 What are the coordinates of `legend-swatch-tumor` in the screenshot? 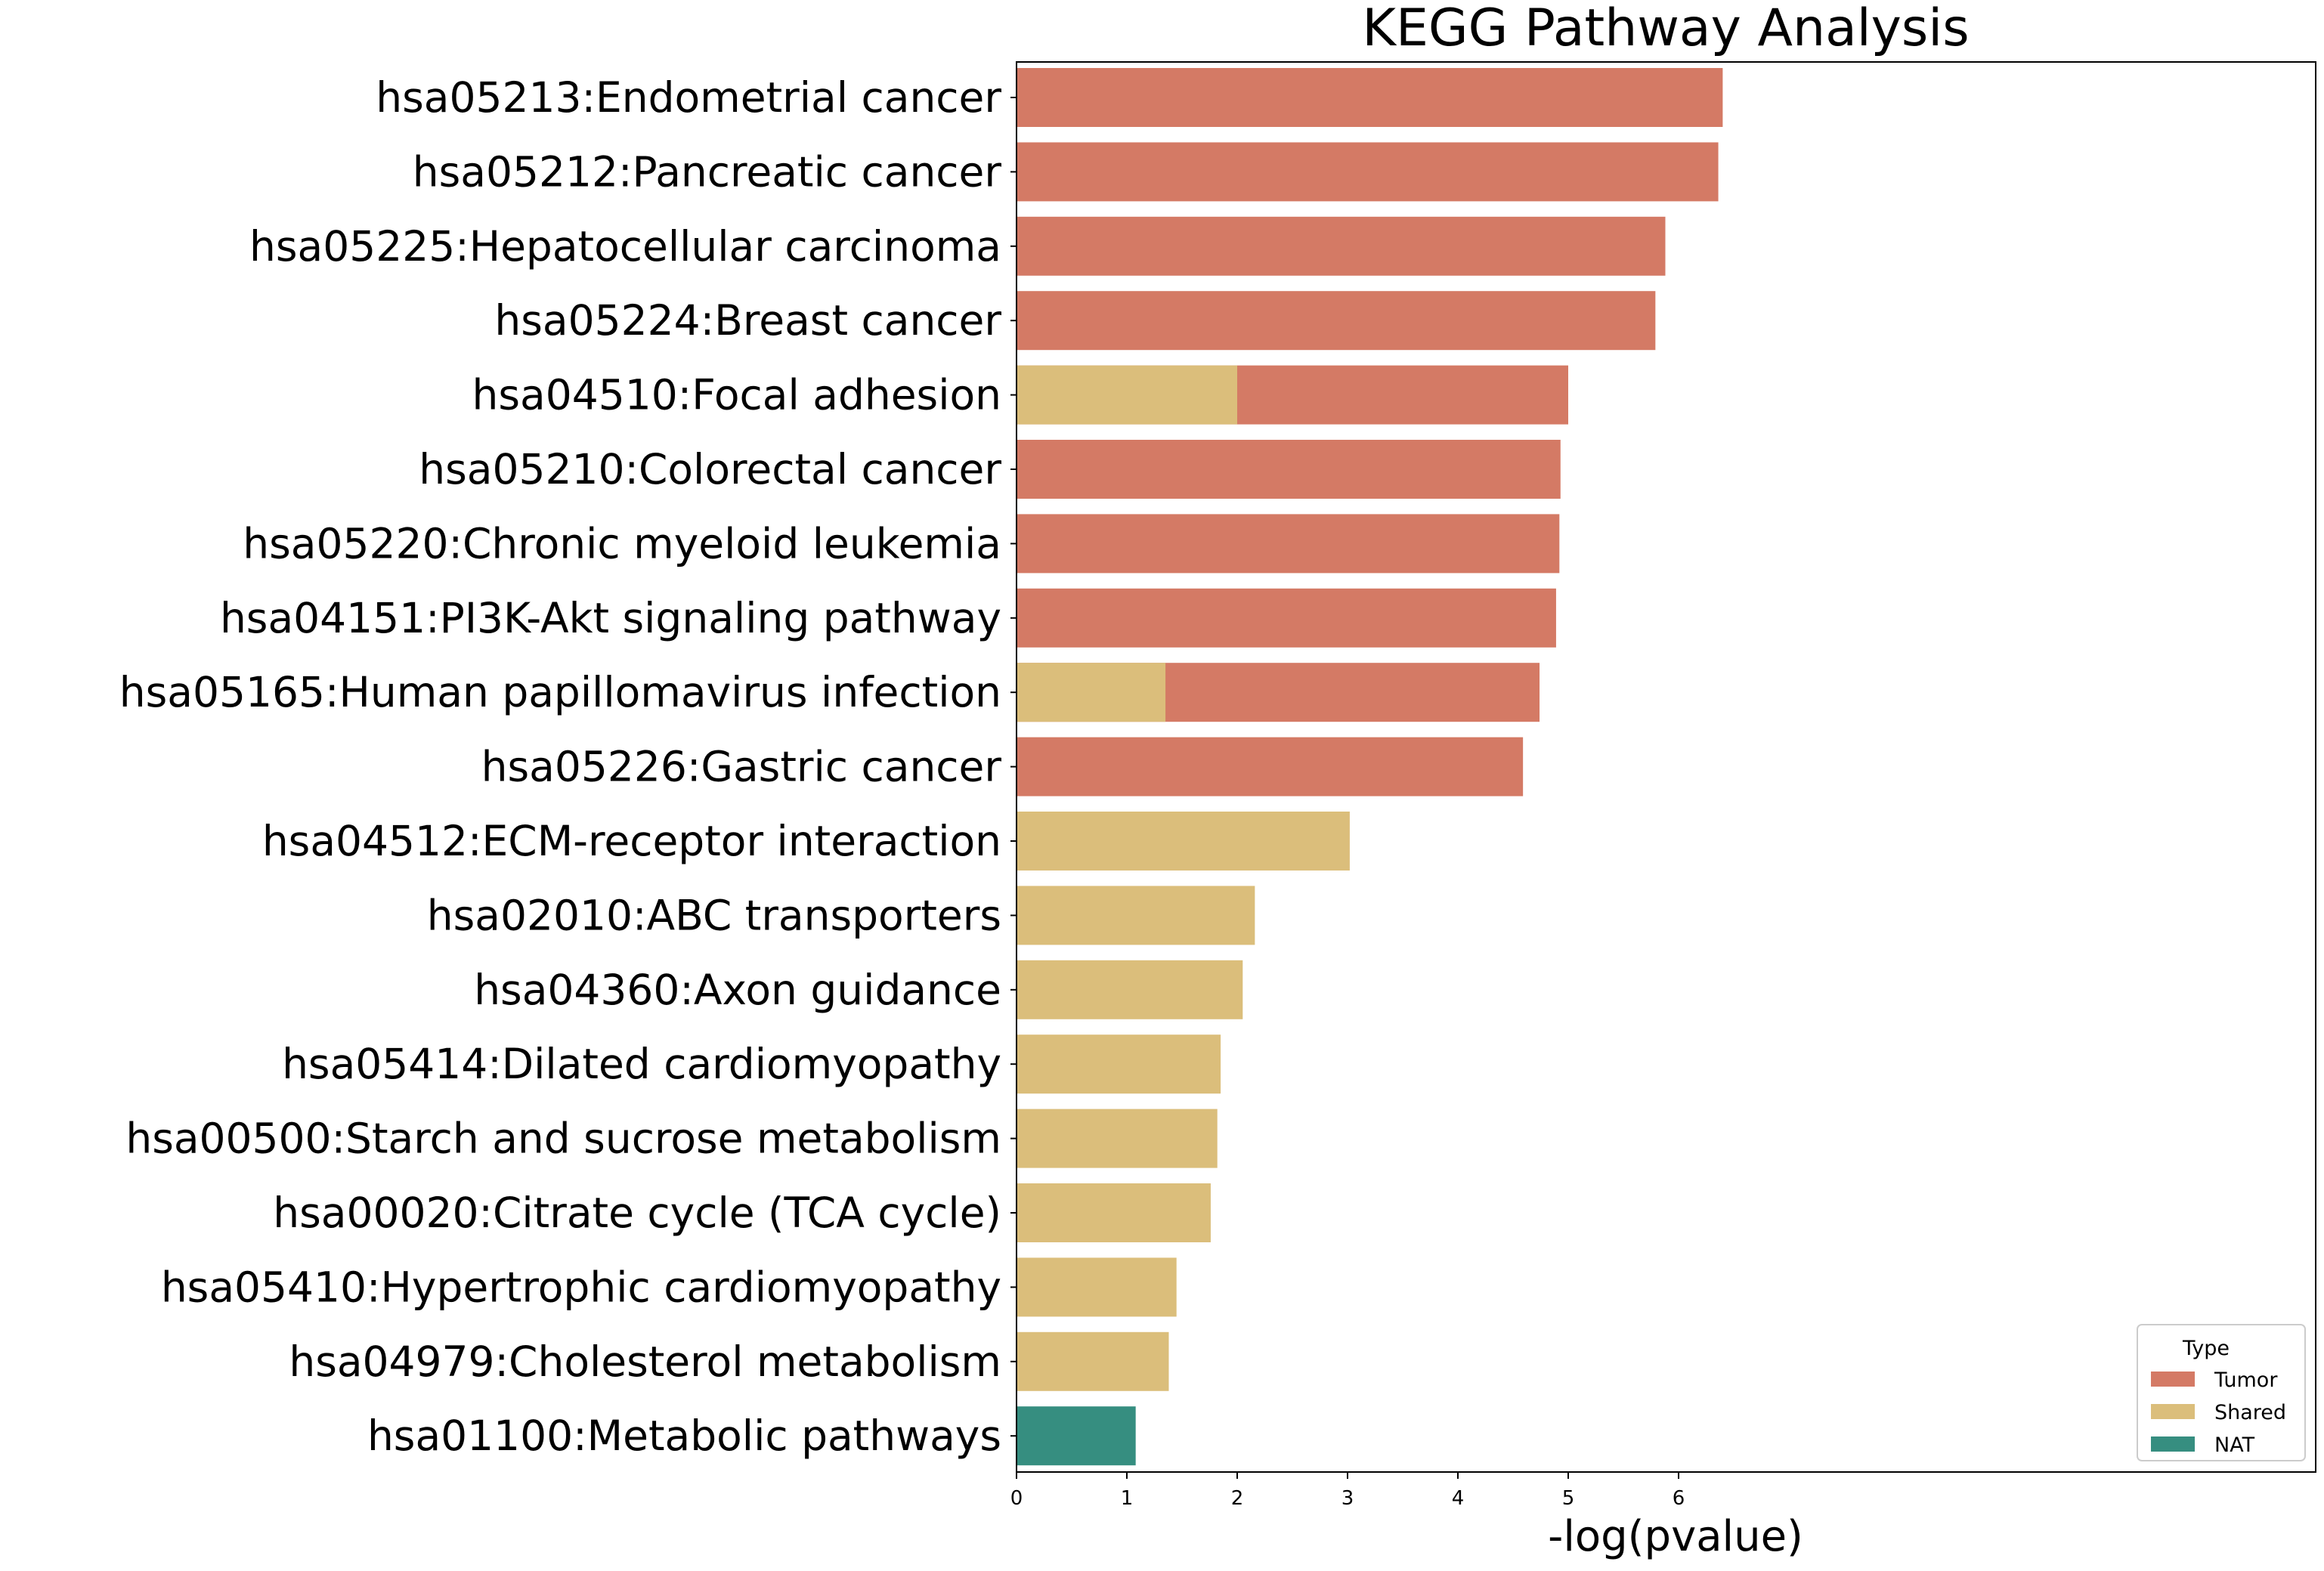 It's located at (2173, 1380).